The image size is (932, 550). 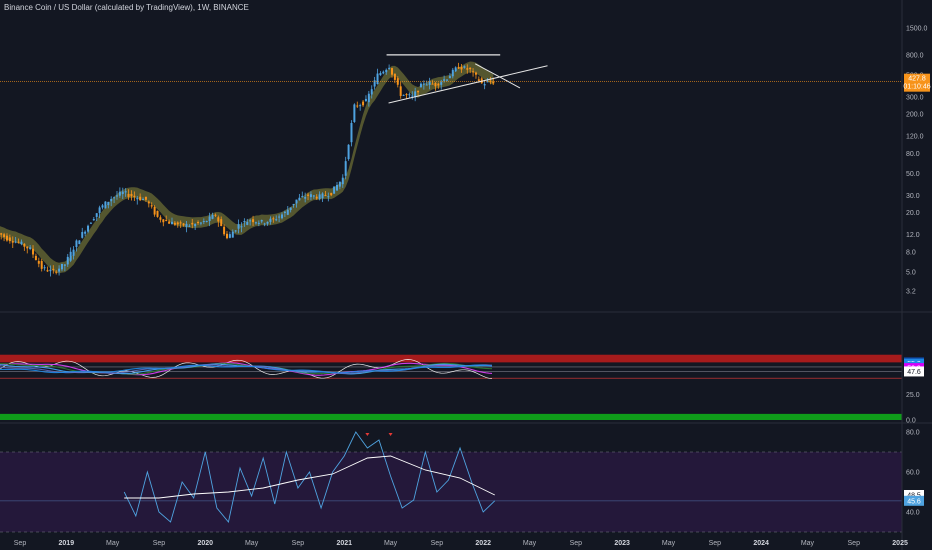 What do you see at coordinates (900, 543) in the screenshot?
I see `time-tick-label: 2025` at bounding box center [900, 543].